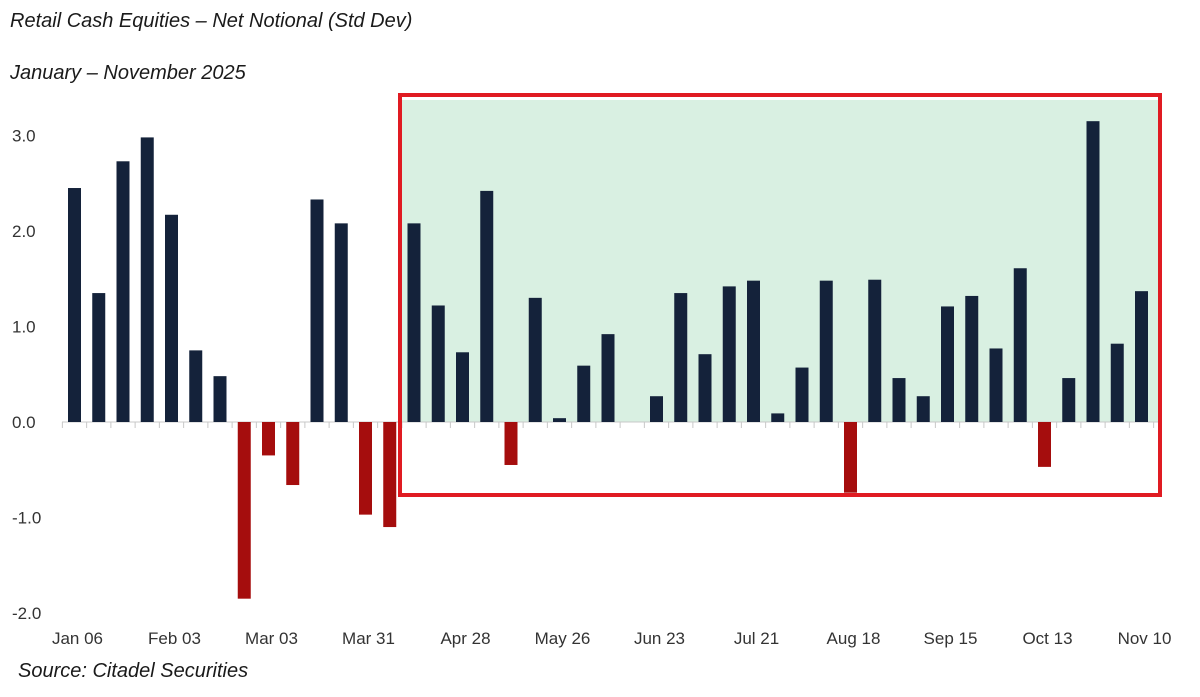 The image size is (1200, 697). What do you see at coordinates (368, 638) in the screenshot?
I see `x-tick-label: Mar 31` at bounding box center [368, 638].